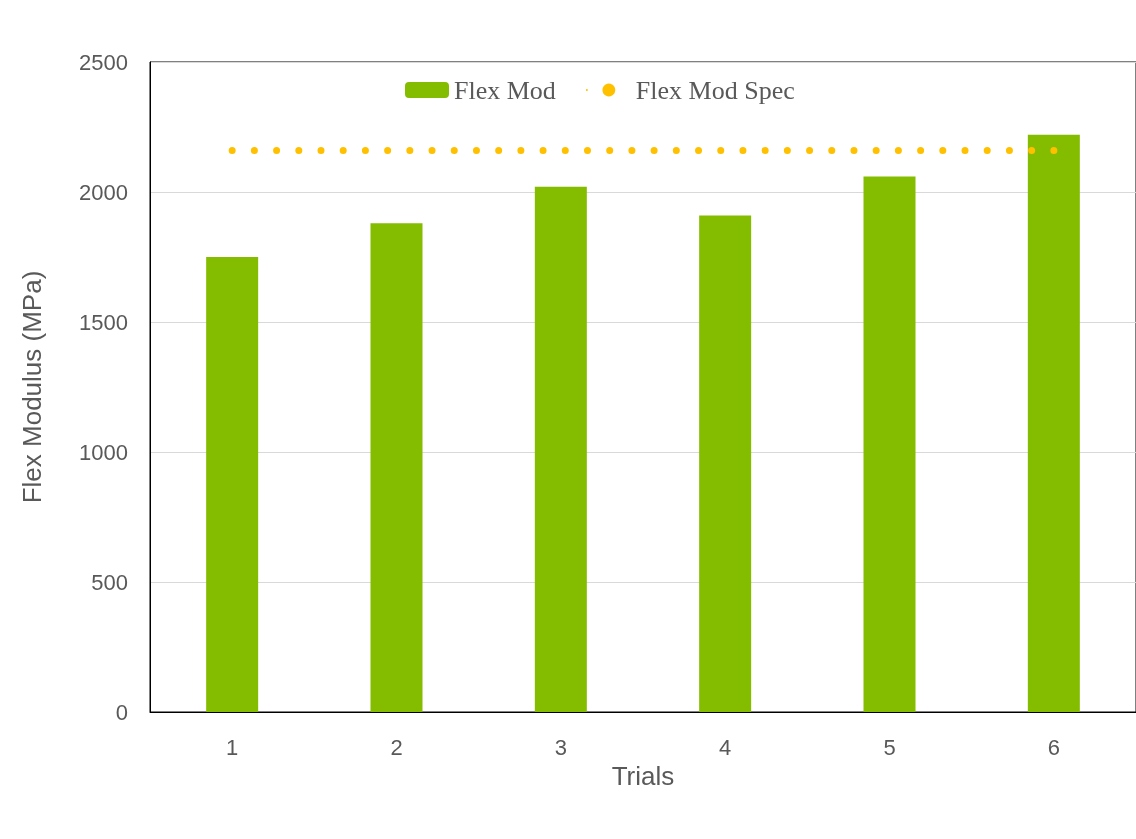  I want to click on x-tick-label: 3, so click(560, 747).